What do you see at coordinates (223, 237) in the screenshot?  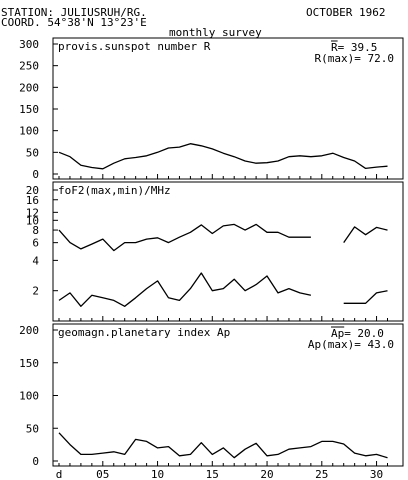 I see `panel-2-series-1-line` at bounding box center [223, 237].